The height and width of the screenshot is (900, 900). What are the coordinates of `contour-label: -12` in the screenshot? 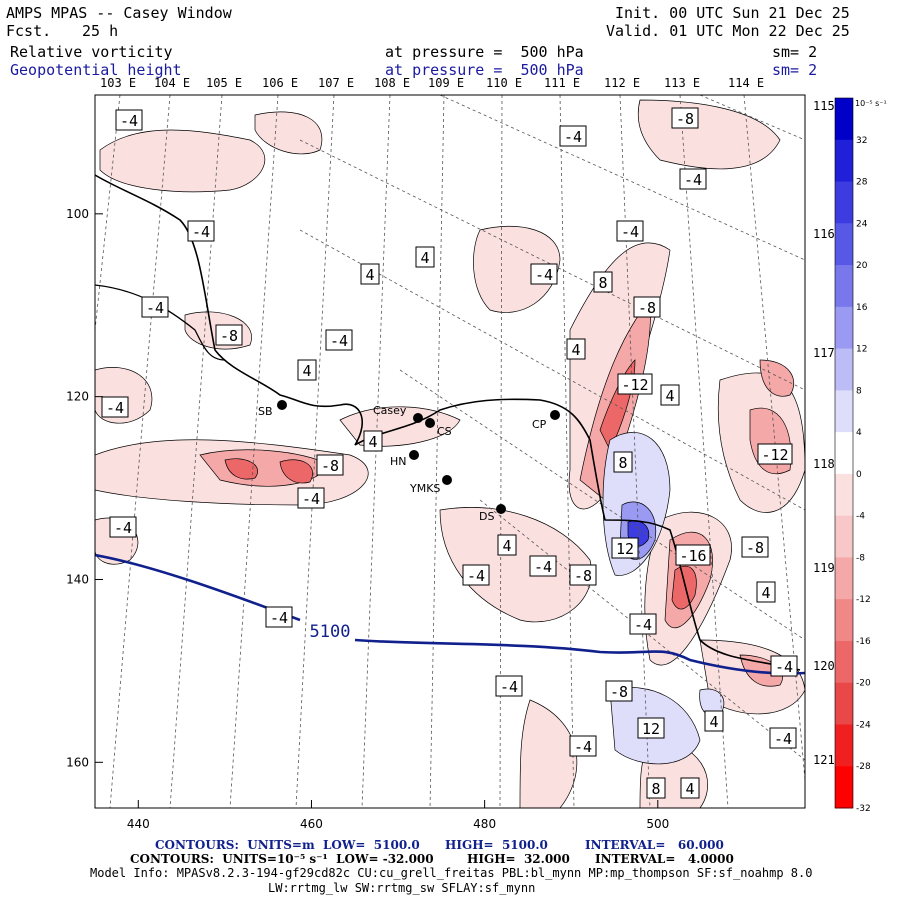 It's located at (635, 384).